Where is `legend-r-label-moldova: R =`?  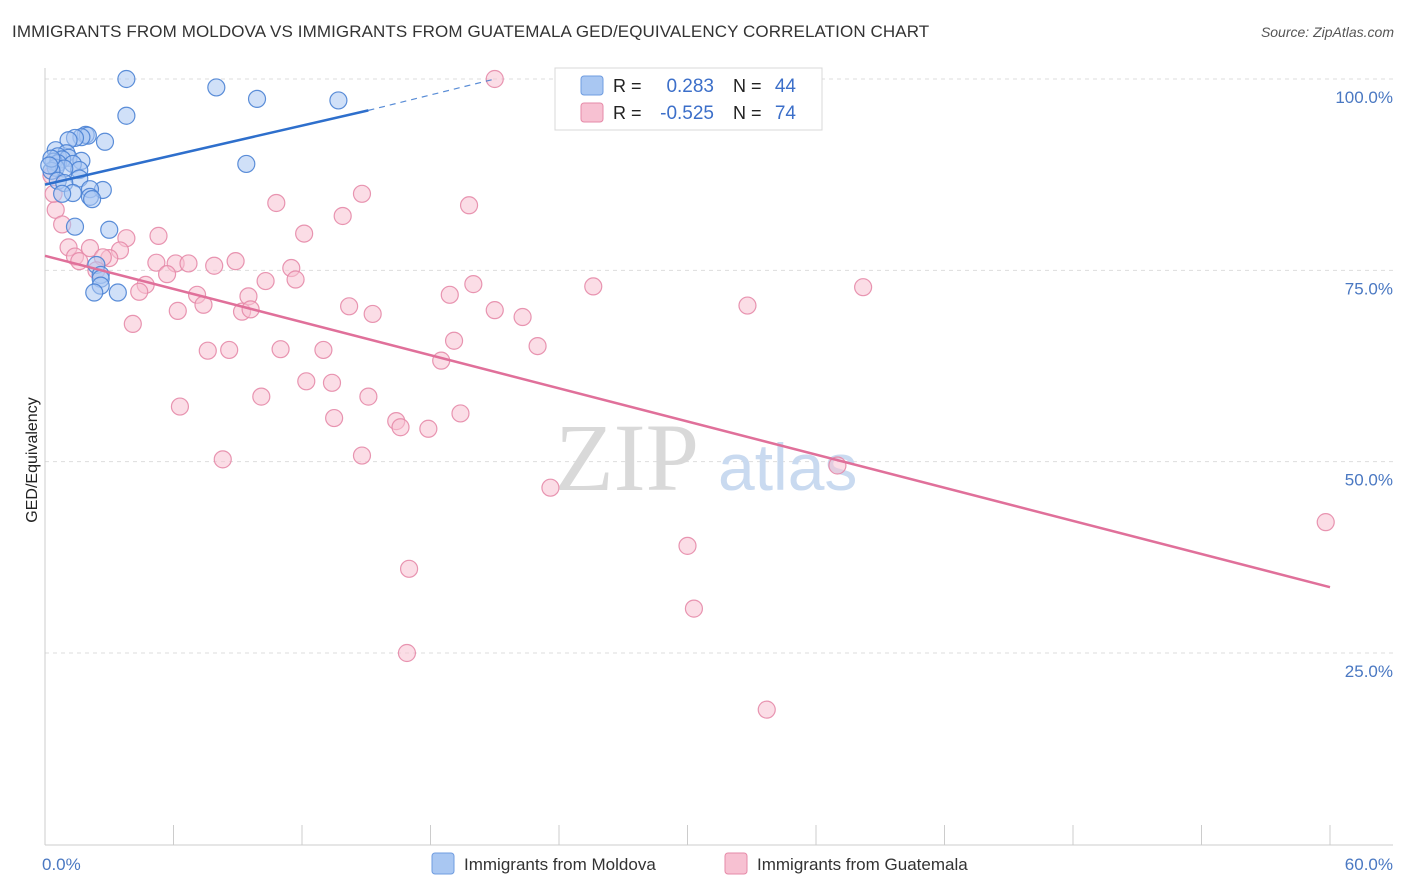
legend-r-label-moldova: R = is located at coordinates (627, 86).